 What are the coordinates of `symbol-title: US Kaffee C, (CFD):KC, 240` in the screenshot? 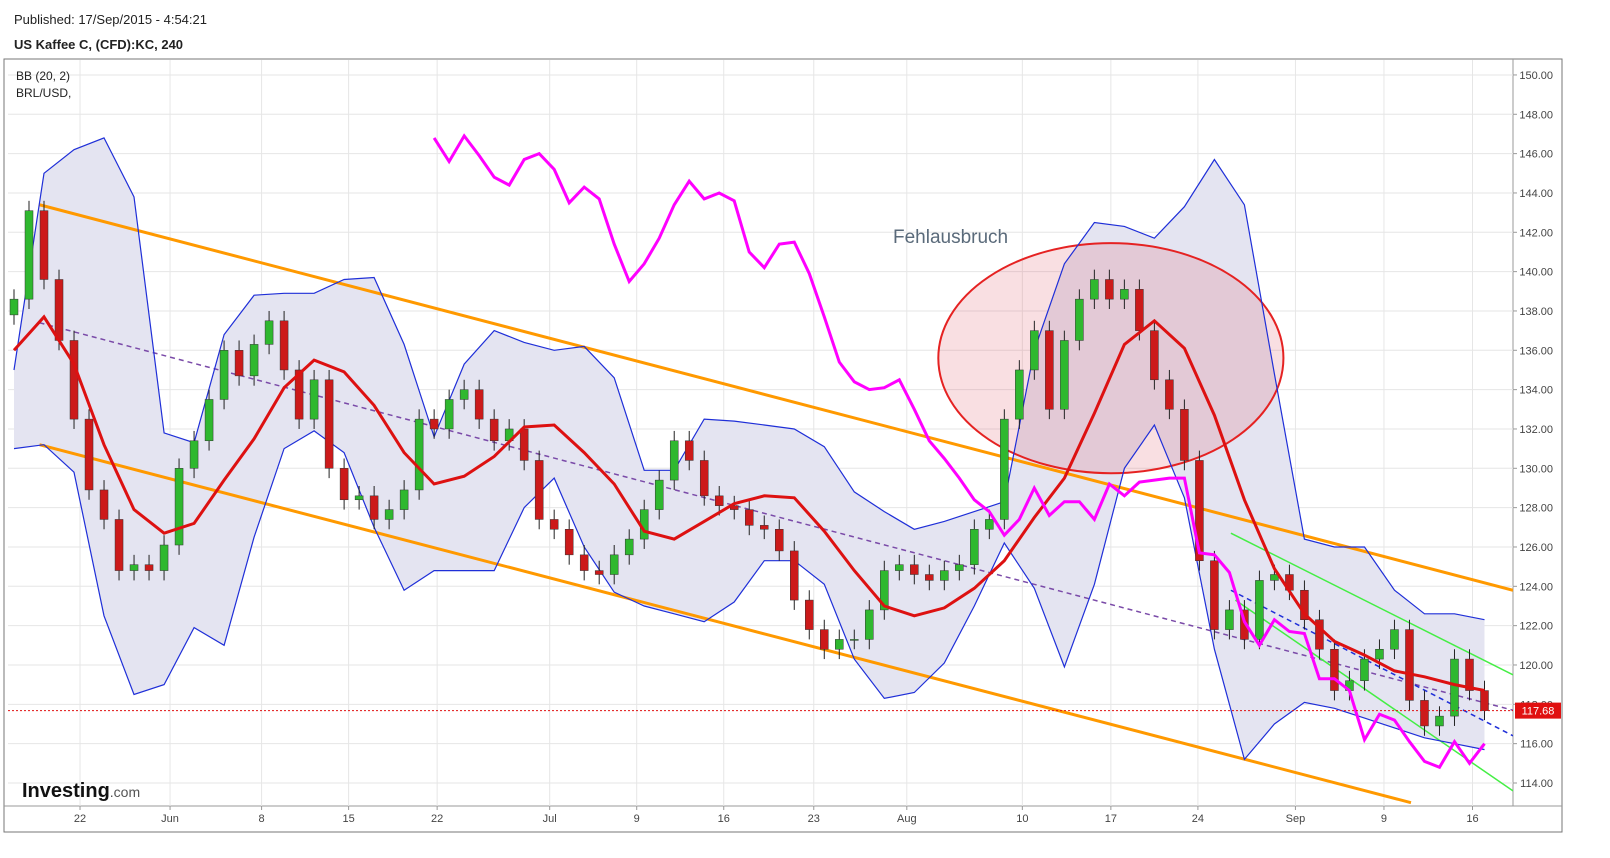 It's located at (98, 44).